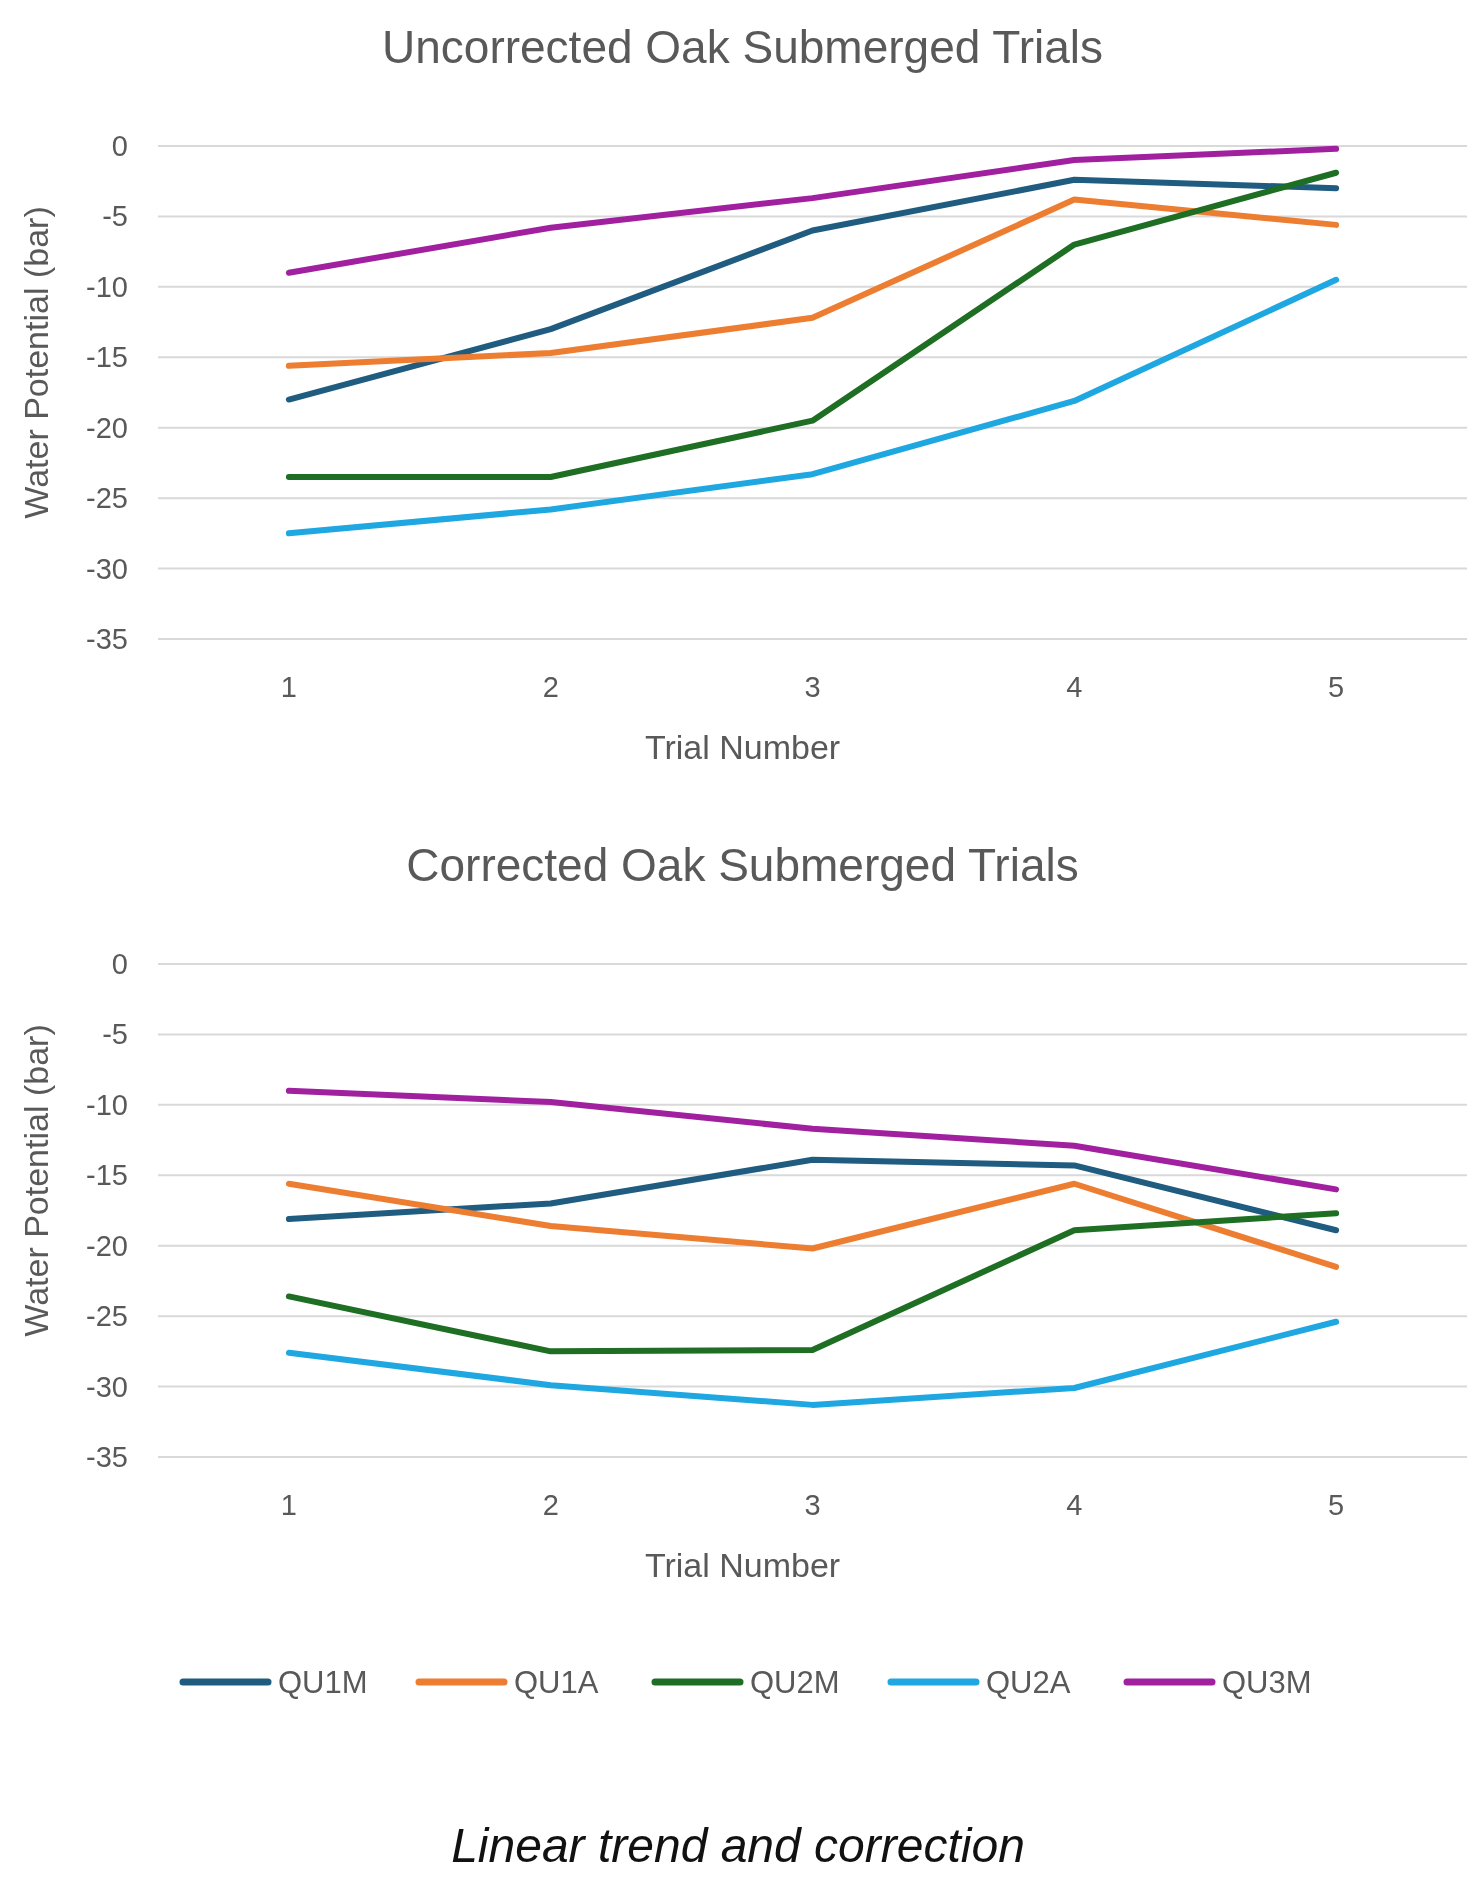  Describe the element at coordinates (323, 1682) in the screenshot. I see `legend-label: QU1M` at that location.